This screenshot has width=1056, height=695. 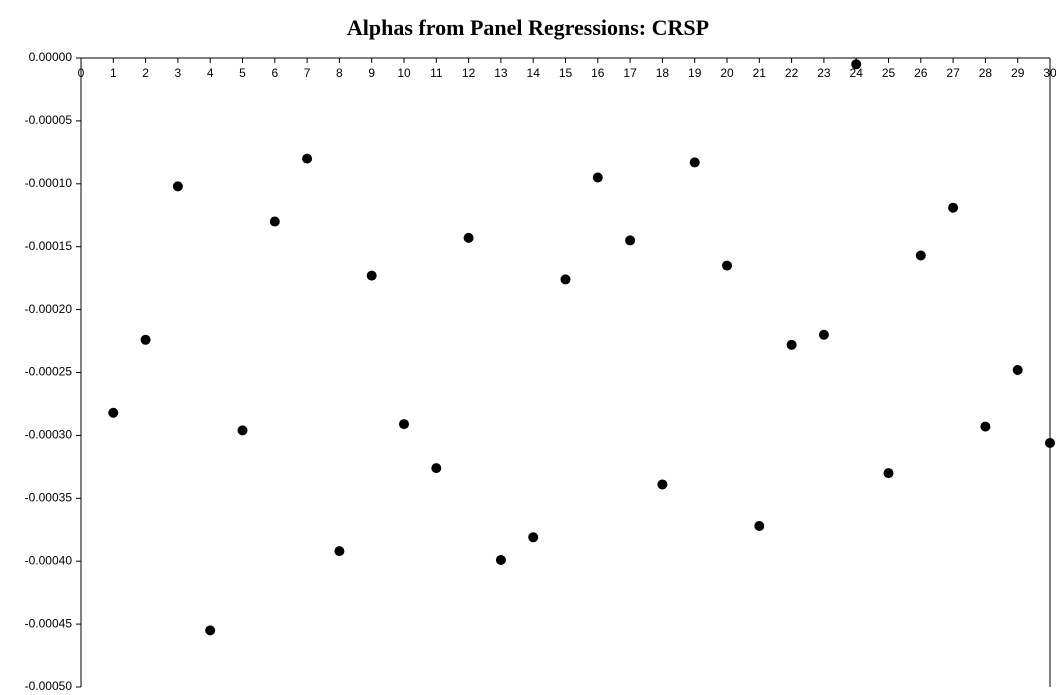 I want to click on x-tick-label: 11, so click(x=436, y=73).